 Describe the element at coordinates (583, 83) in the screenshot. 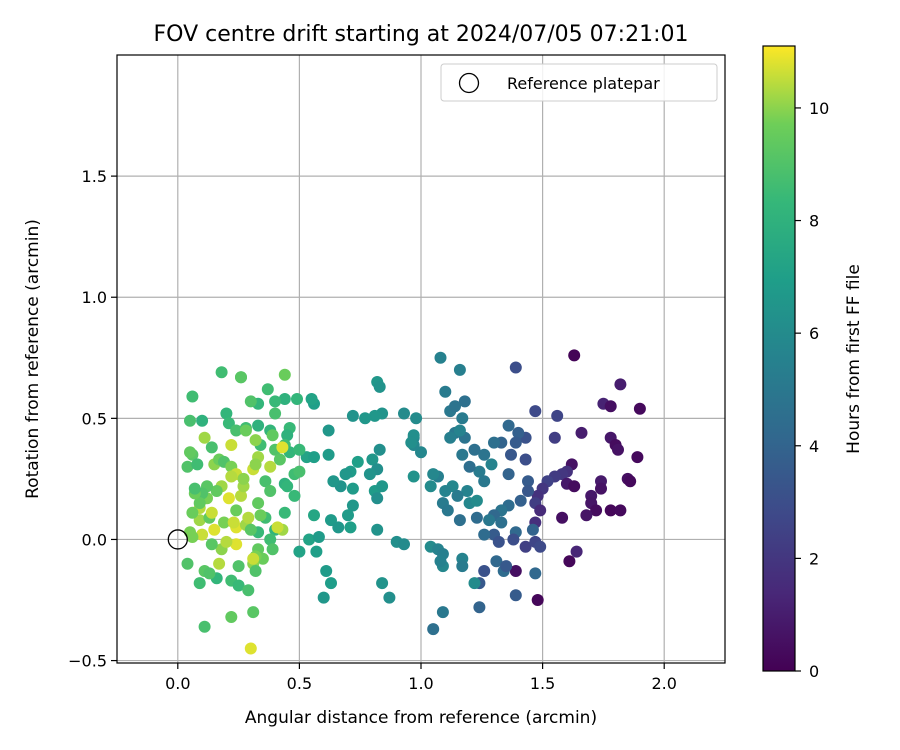

I see `legend-label: Reference platepar` at that location.